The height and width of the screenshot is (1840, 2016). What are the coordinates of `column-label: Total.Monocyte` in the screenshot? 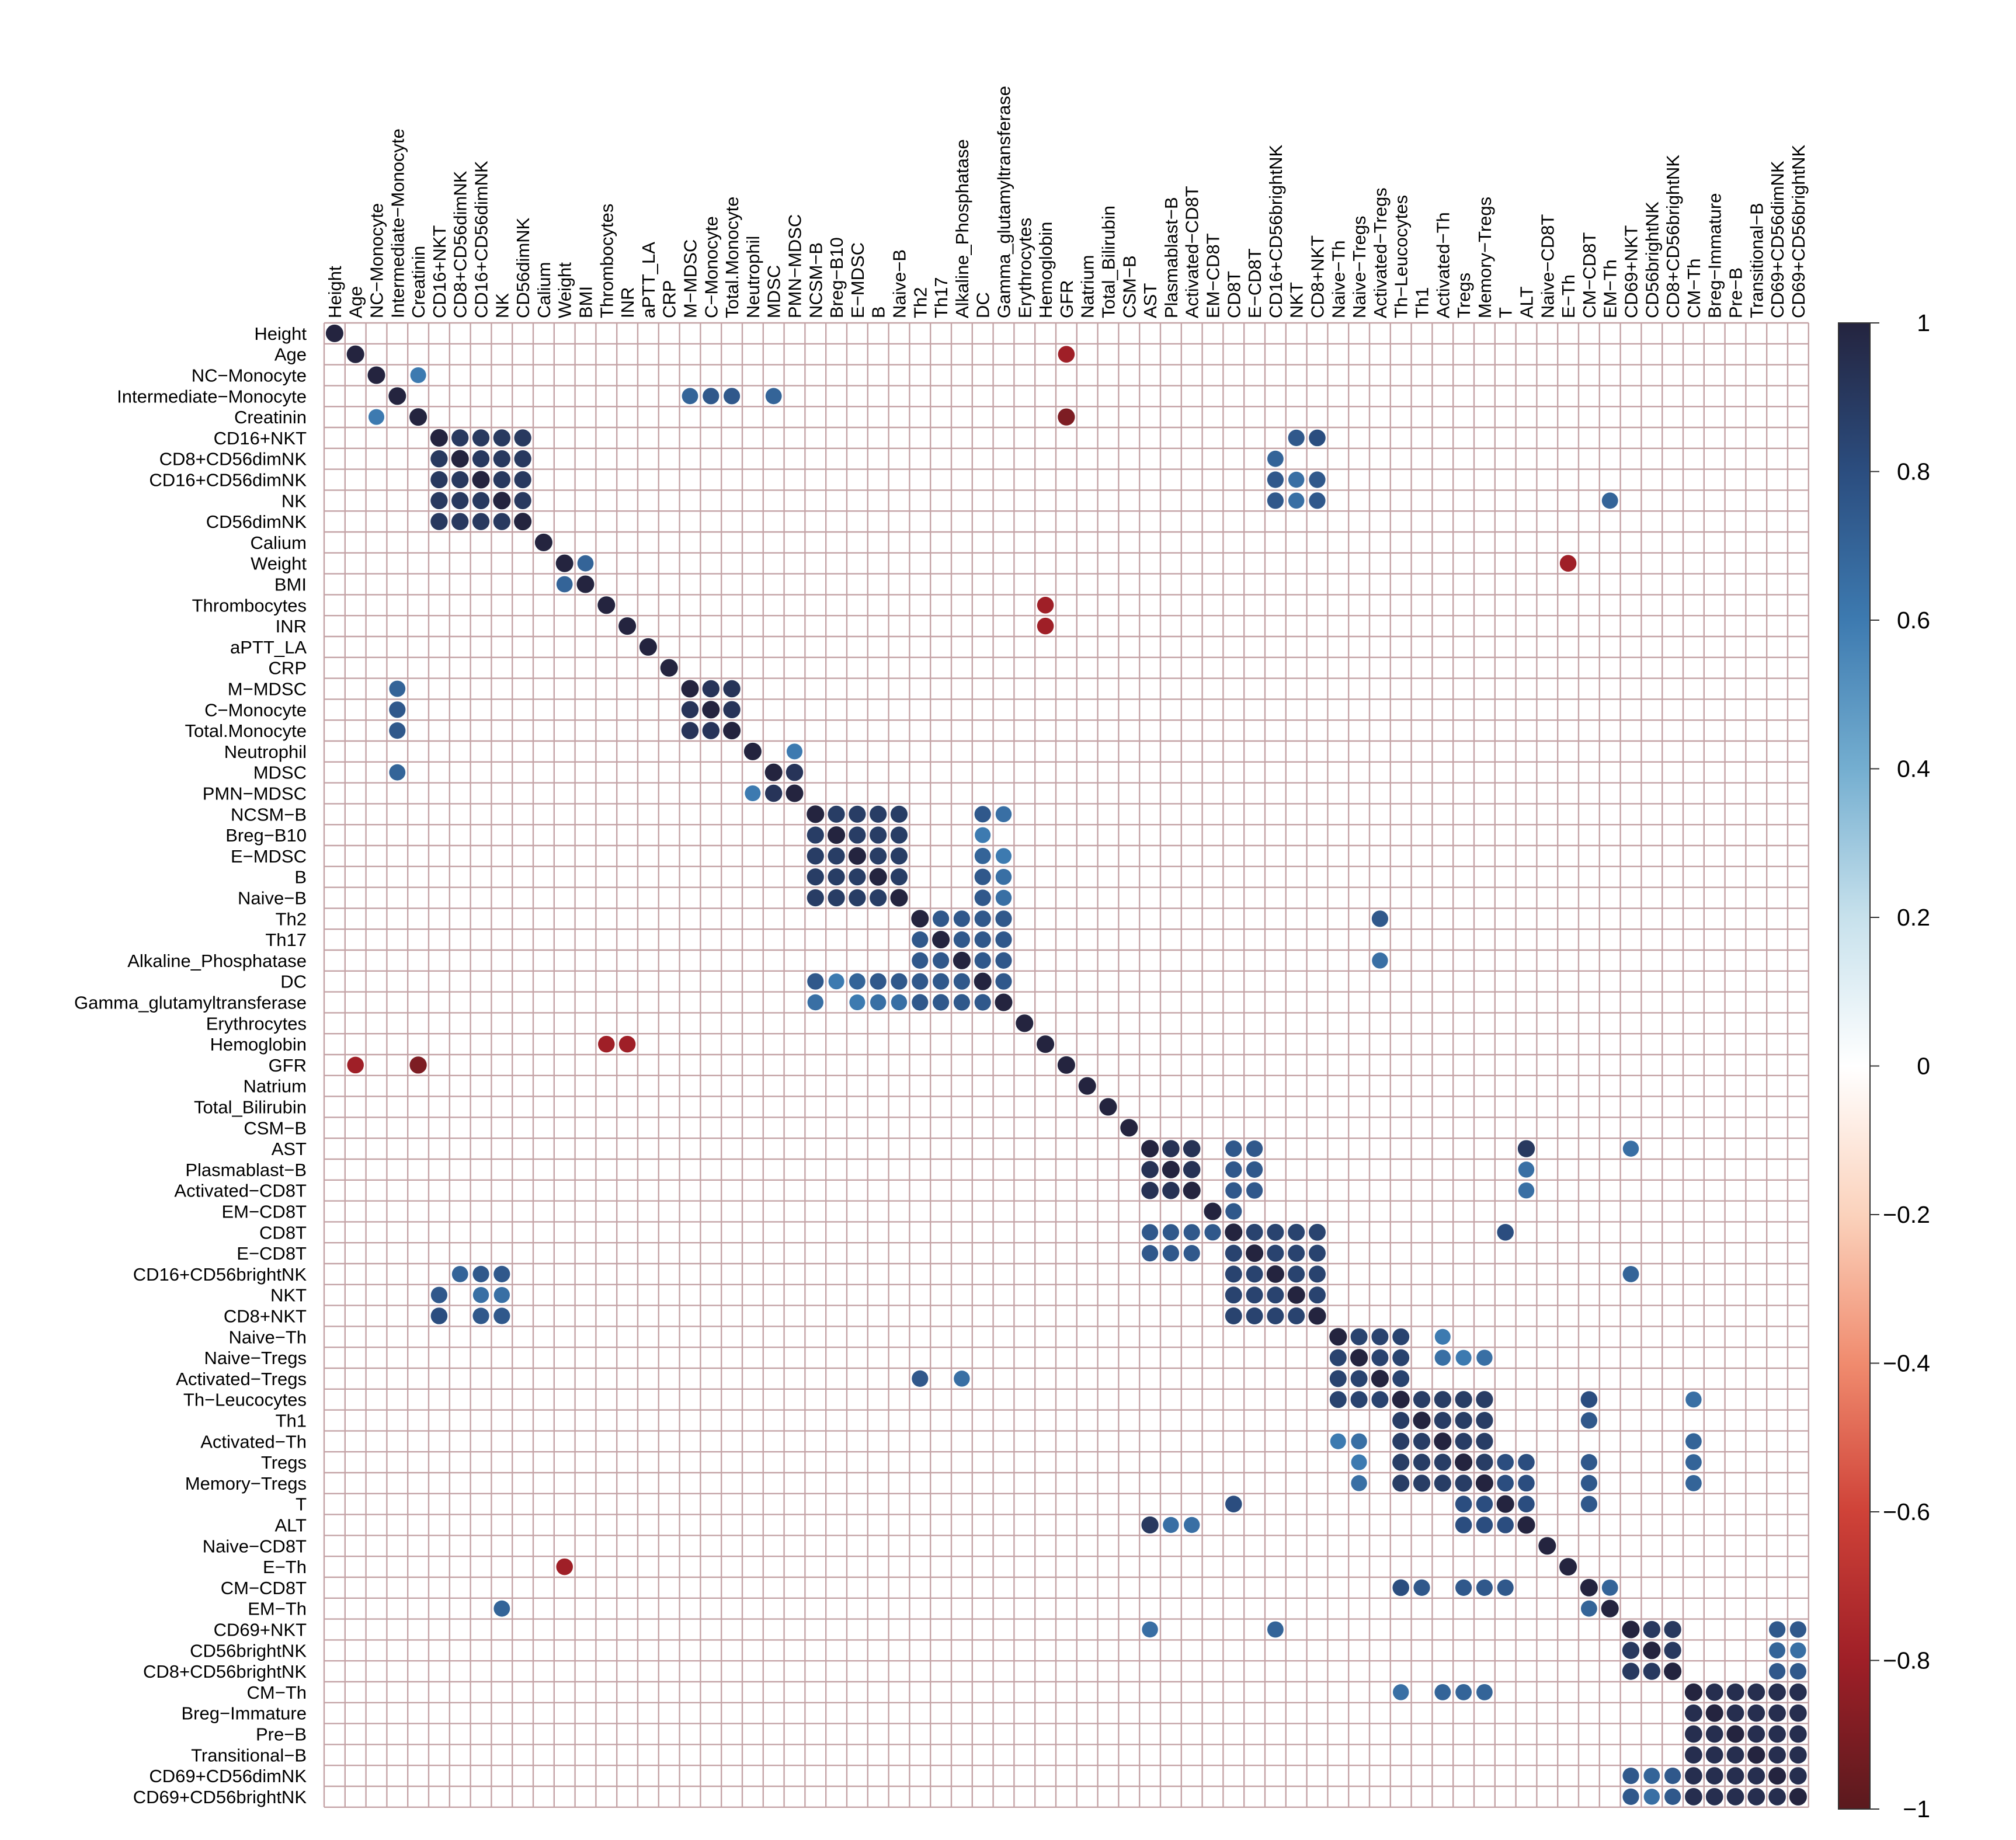 It's located at (732, 258).